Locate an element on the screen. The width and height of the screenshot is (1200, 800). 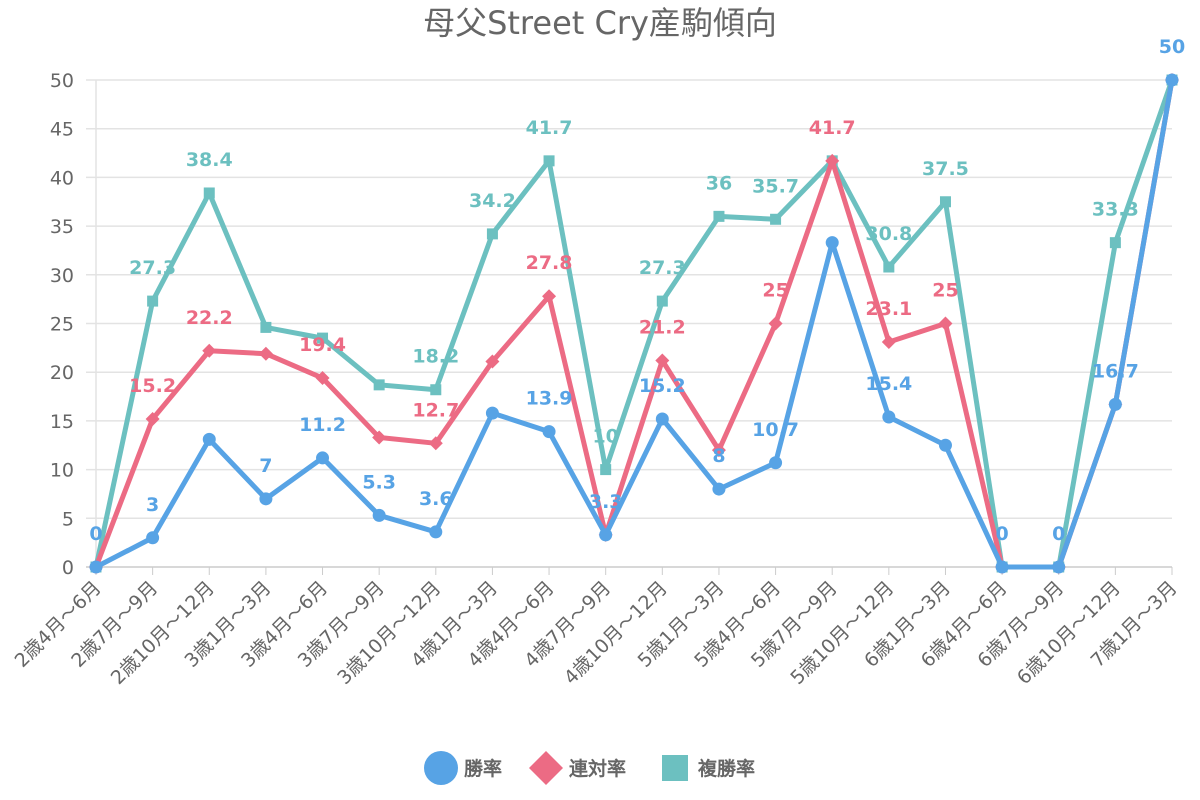
legend-diamond-icon is located at coordinates (546, 768).